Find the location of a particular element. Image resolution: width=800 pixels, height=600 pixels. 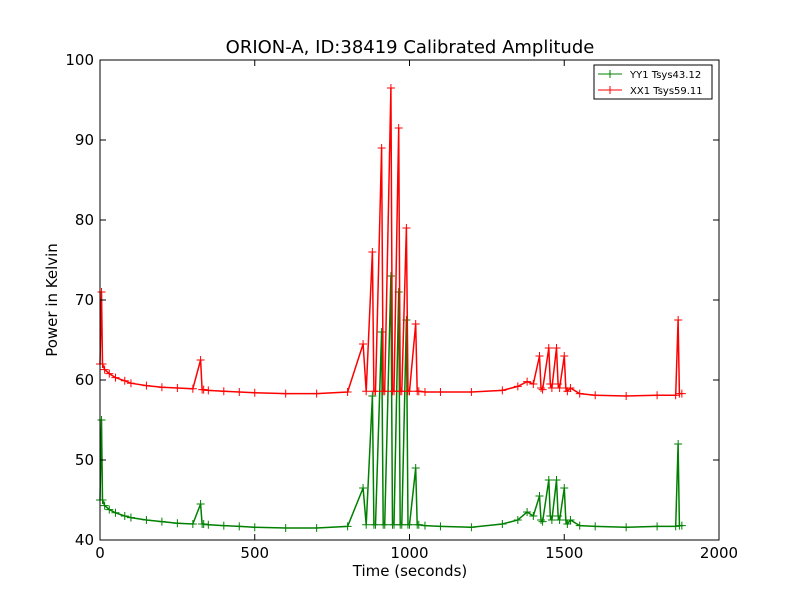

y-tick-label: 80 is located at coordinates (84, 220).